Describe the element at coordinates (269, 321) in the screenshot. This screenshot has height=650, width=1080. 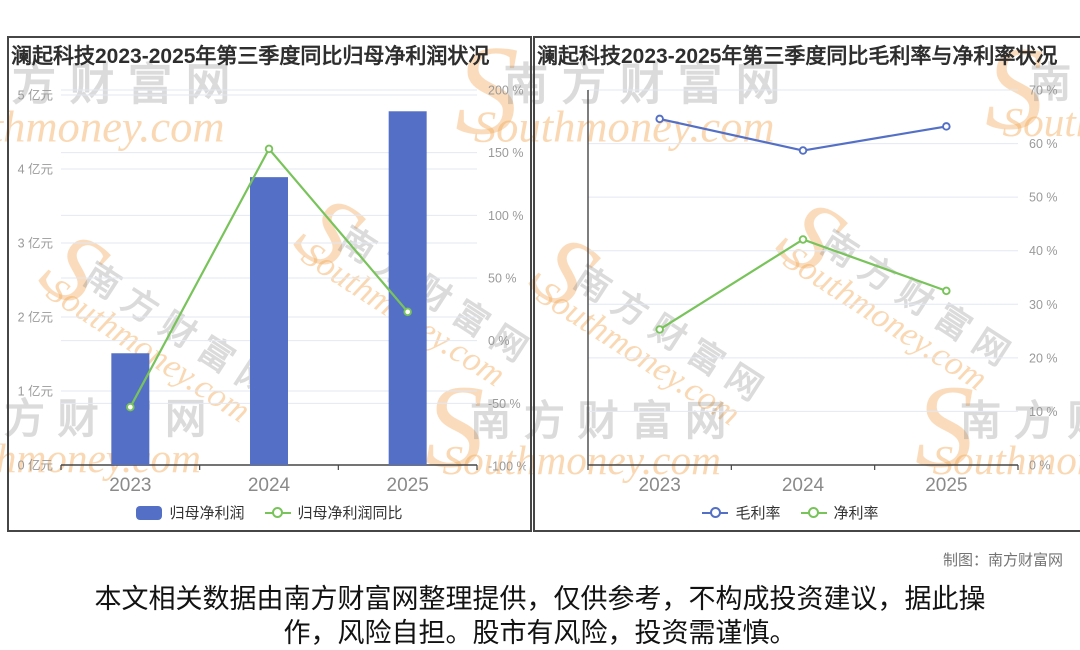
I see `bar-2024` at that location.